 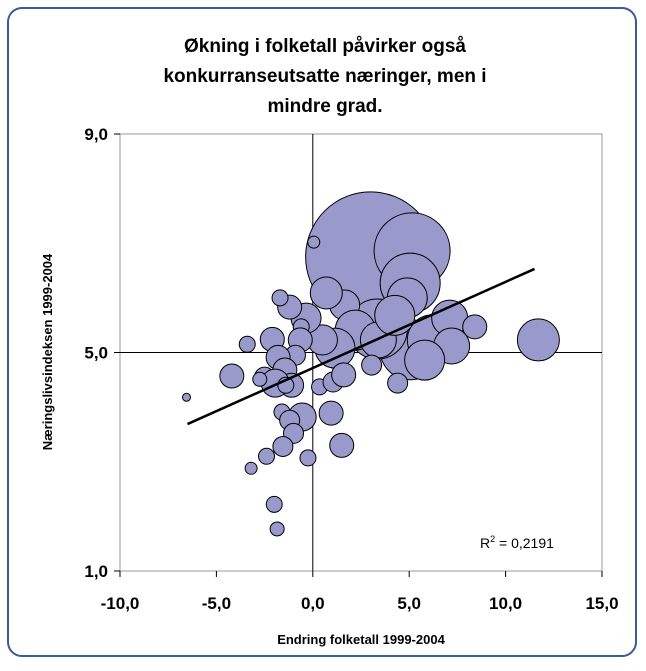 What do you see at coordinates (361, 346) in the screenshot?
I see `trendline` at bounding box center [361, 346].